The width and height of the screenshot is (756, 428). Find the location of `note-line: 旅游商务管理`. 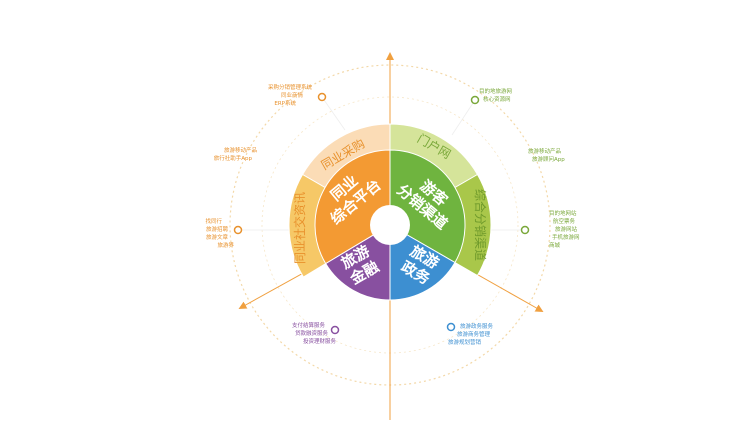

note-line: 旅游商务管理 is located at coordinates (474, 334).